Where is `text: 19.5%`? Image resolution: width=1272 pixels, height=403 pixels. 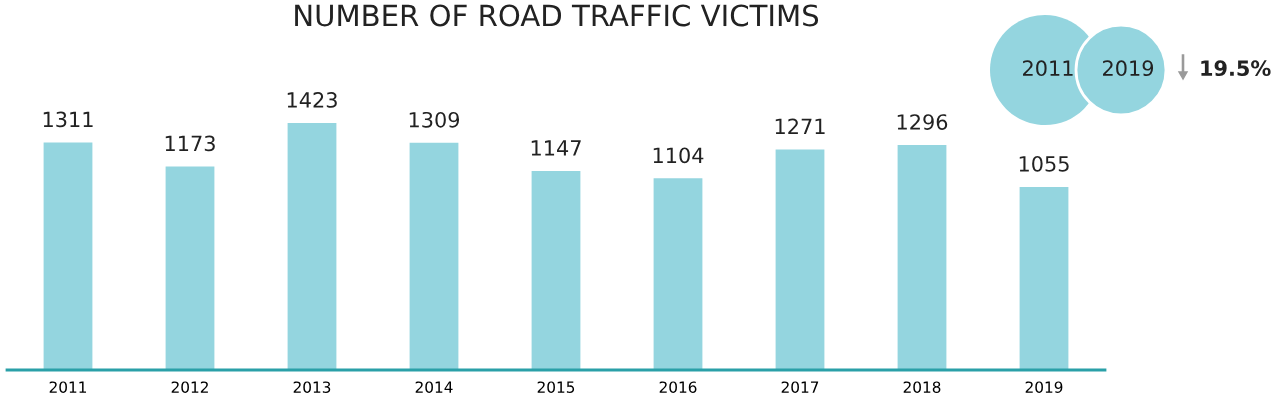
text: 19.5% is located at coordinates (1236, 68).